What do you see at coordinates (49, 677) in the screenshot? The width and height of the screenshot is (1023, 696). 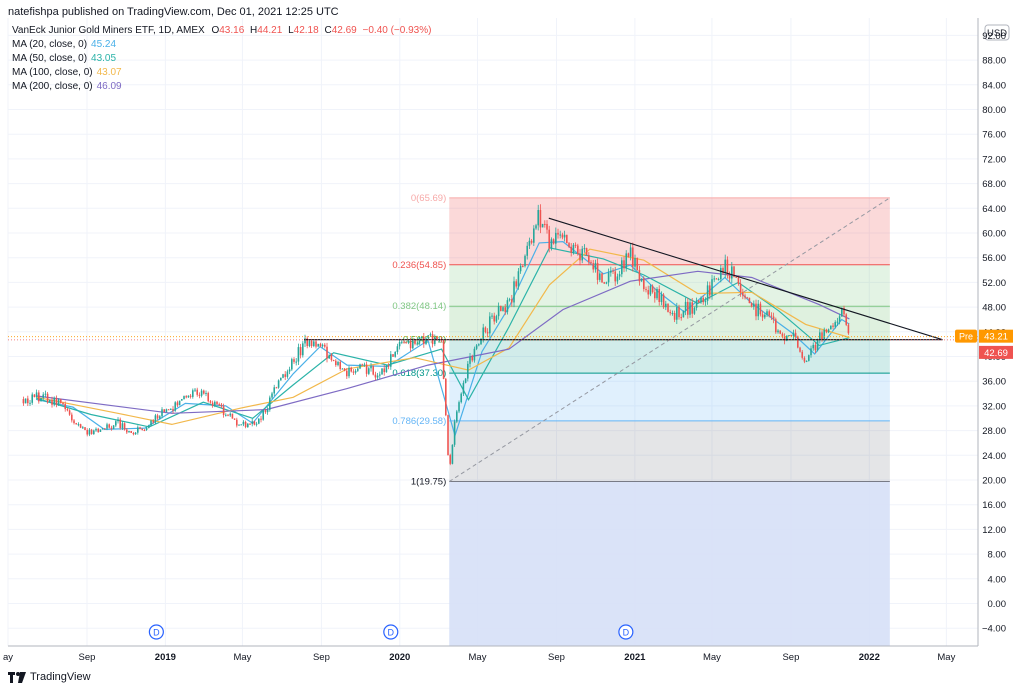 I see `footer-brand: TradingView` at bounding box center [49, 677].